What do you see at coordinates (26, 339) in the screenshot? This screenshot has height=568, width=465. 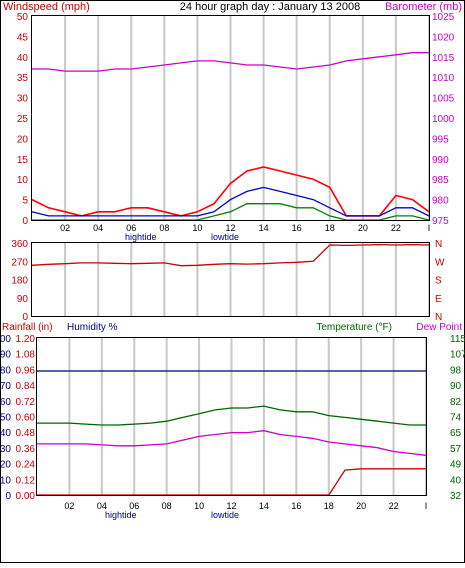 I see `rainfall-tick: 1.20` at bounding box center [26, 339].